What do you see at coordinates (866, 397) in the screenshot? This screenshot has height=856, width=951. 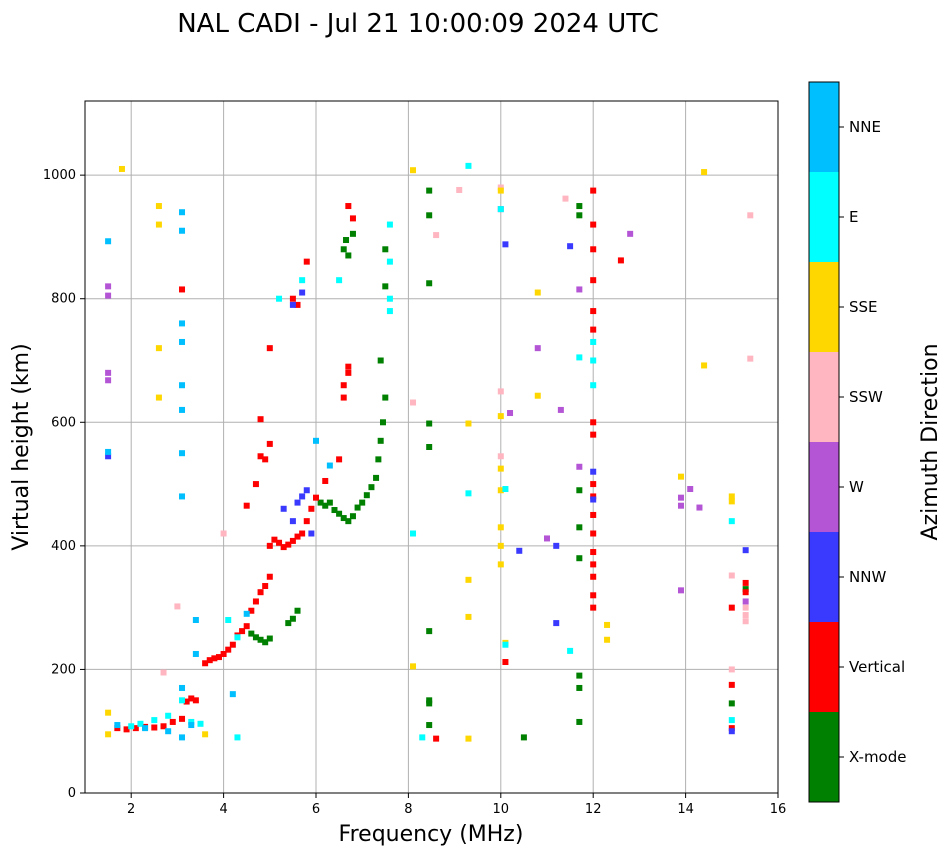 I see `colorbar-label: SSW` at bounding box center [866, 397].